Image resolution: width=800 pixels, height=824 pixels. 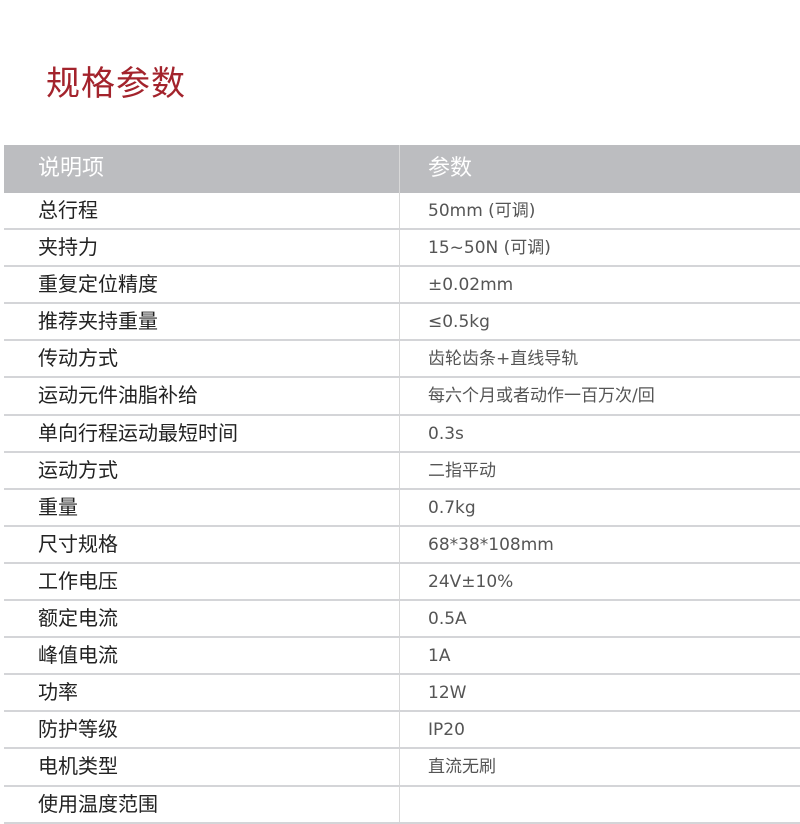 I want to click on spec-value: 68*38*108mm, so click(x=491, y=544).